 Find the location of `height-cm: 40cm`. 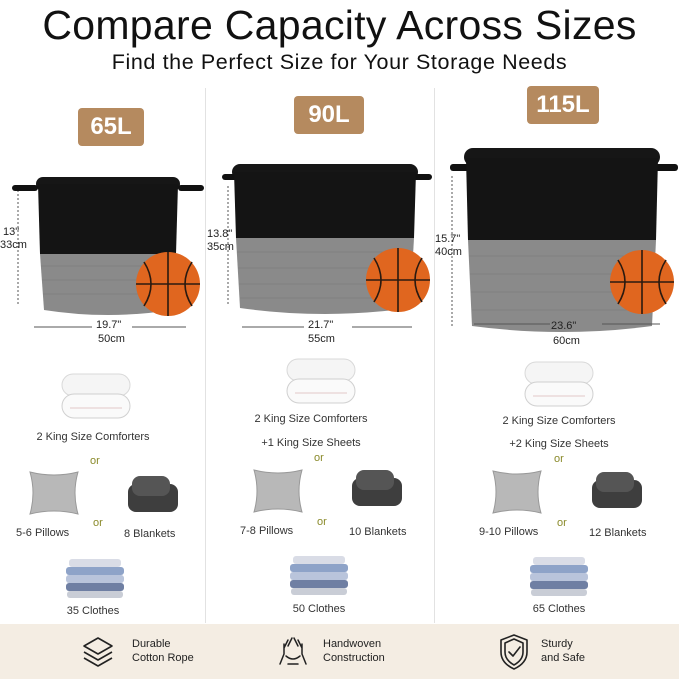

height-cm: 40cm is located at coordinates (448, 252).